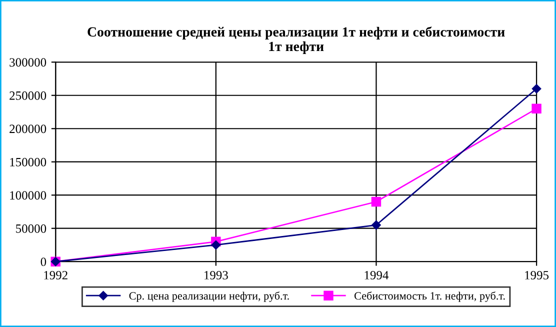  What do you see at coordinates (429, 297) in the screenshot?
I see `legend-label: Себистоимость 1т. нефти, руб.т.` at bounding box center [429, 297].